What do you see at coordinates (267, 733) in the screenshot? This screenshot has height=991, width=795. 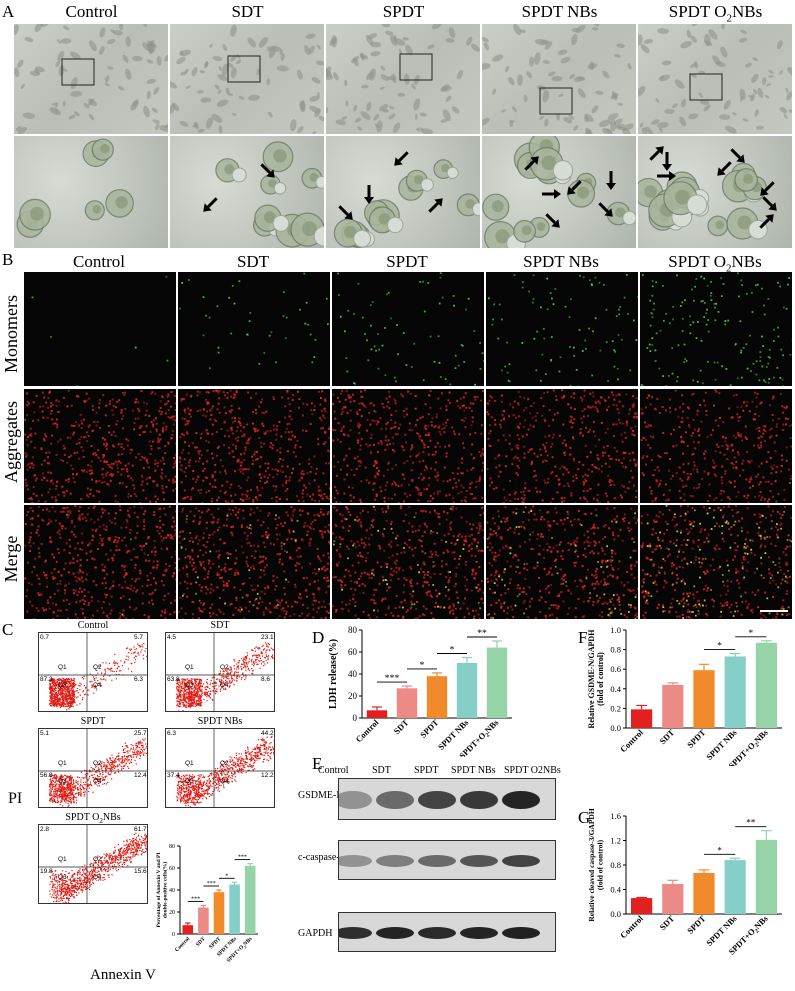 I see `flow-spdt-nbs-ur: 44.2` at bounding box center [267, 733].